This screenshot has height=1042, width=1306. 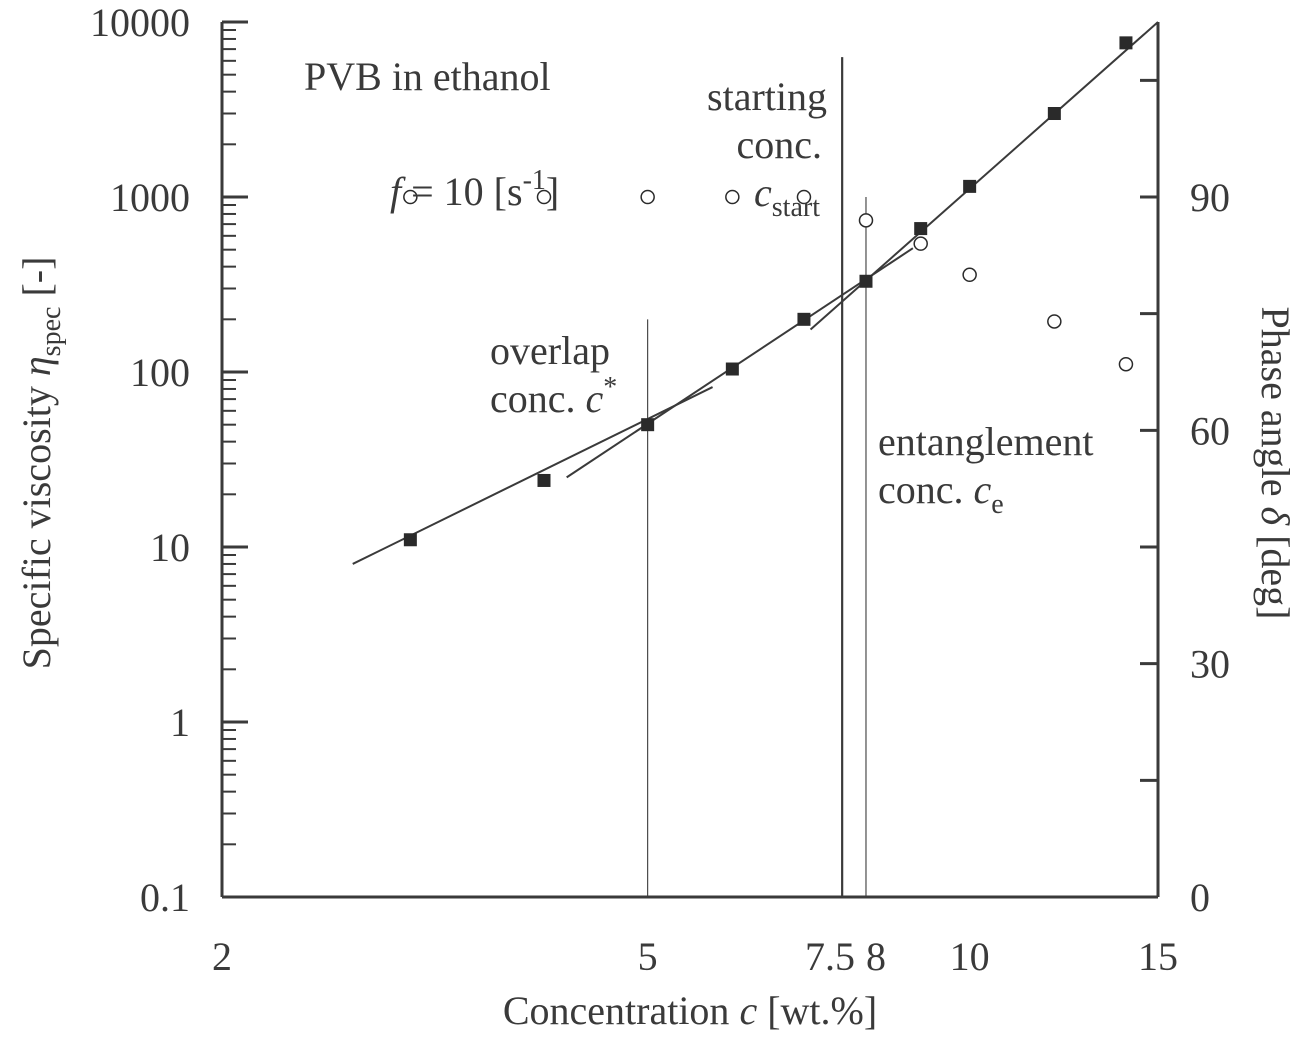 What do you see at coordinates (474, 189) in the screenshot?
I see `frequency-label: f = 10 [s-1]` at bounding box center [474, 189].